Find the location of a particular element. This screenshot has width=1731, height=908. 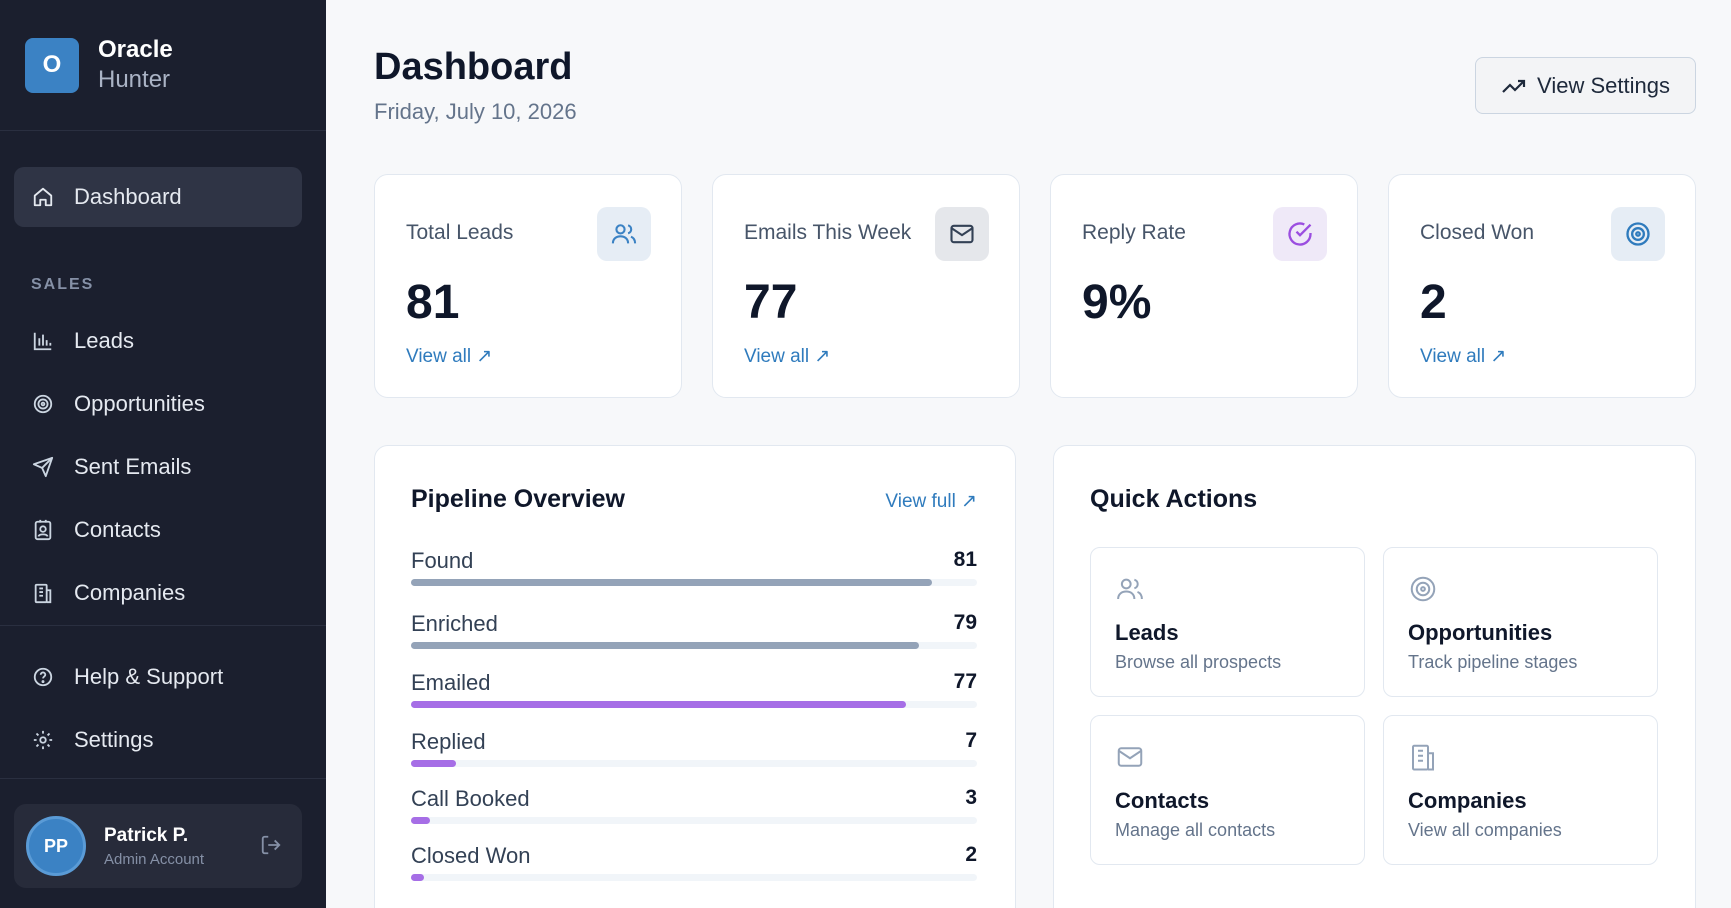

view-full-link: View full ↗ is located at coordinates (931, 501).